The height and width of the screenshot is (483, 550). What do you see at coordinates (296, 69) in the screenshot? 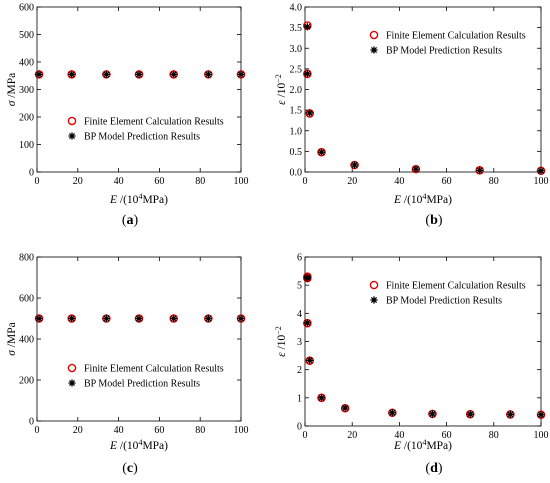
I see `y-tick-label: 2.5` at bounding box center [296, 69].